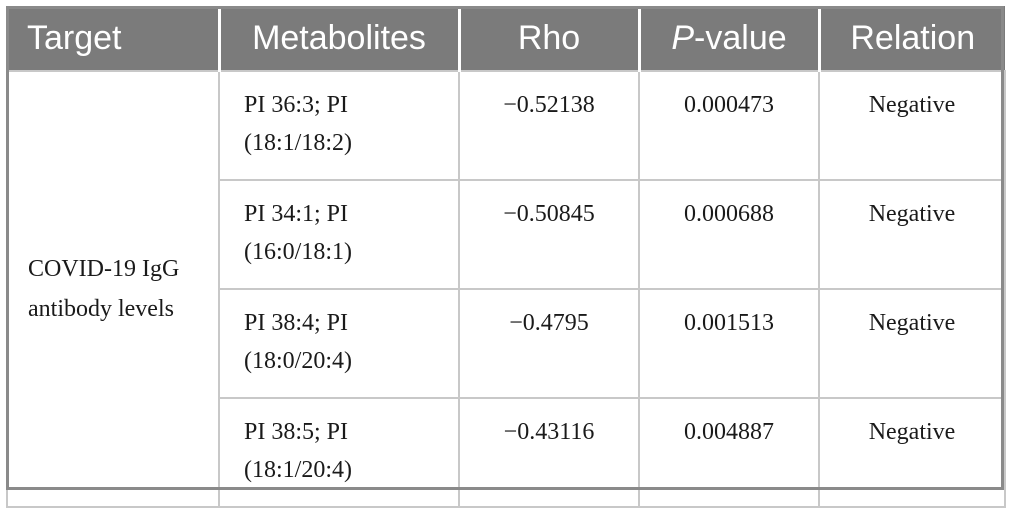 This screenshot has width=1010, height=508. I want to click on header-row: Target Metabolites Rho P-value Relation, so click(506, 38).